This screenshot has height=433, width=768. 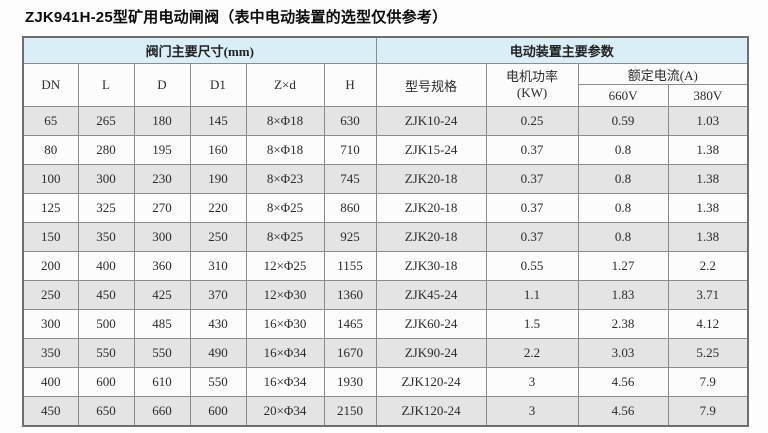 What do you see at coordinates (350, 266) in the screenshot?
I see `cell-h: 1155` at bounding box center [350, 266].